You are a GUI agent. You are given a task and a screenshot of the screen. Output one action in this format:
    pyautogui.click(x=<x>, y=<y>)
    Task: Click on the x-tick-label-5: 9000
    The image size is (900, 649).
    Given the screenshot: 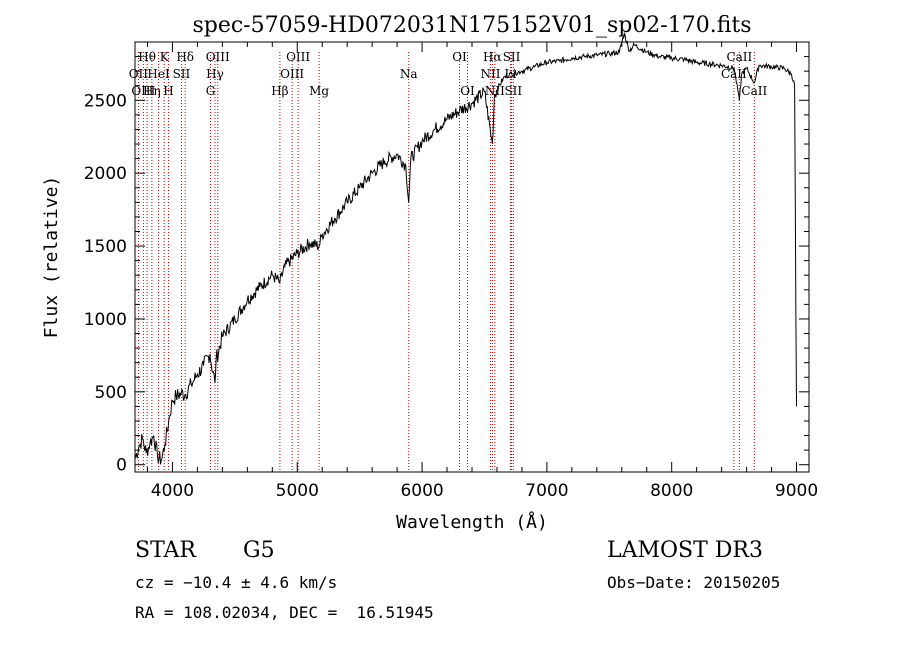 What is the action you would take?
    pyautogui.click(x=796, y=491)
    